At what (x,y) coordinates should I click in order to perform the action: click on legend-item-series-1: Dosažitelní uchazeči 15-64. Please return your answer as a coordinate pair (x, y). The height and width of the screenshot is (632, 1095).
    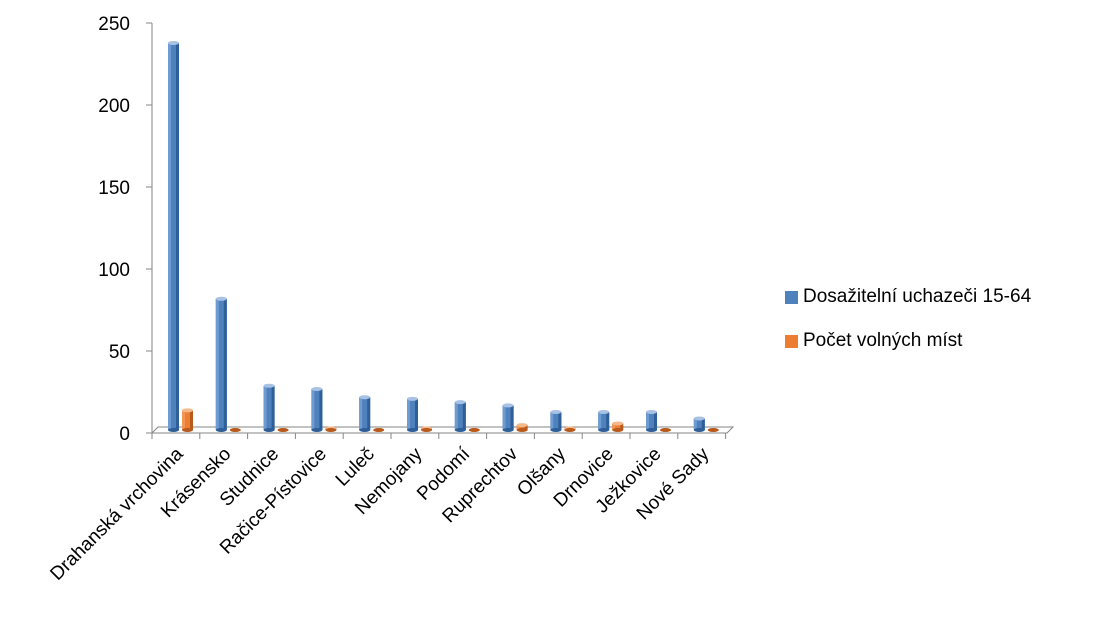
    Looking at the image, I should click on (908, 297).